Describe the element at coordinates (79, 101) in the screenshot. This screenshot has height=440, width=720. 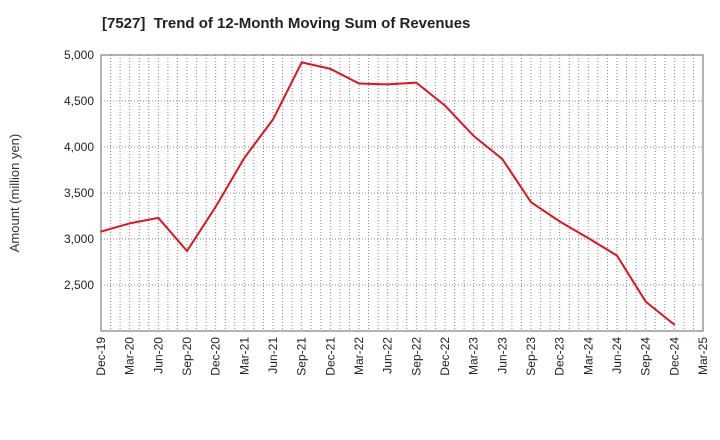
I see `y-tick-label: 4,500` at that location.